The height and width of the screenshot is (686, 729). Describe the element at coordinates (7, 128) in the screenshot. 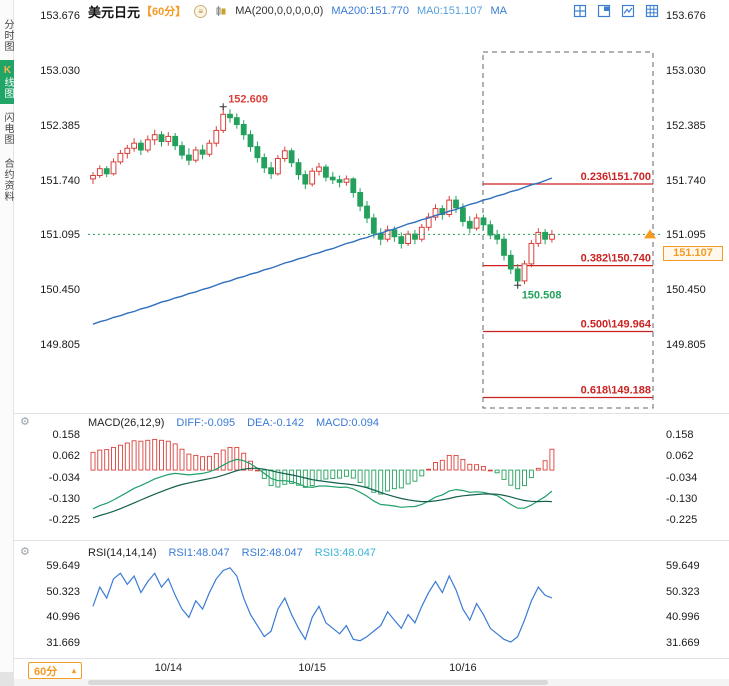

I see `sidebar-item-flash-chart: 闪电图` at that location.